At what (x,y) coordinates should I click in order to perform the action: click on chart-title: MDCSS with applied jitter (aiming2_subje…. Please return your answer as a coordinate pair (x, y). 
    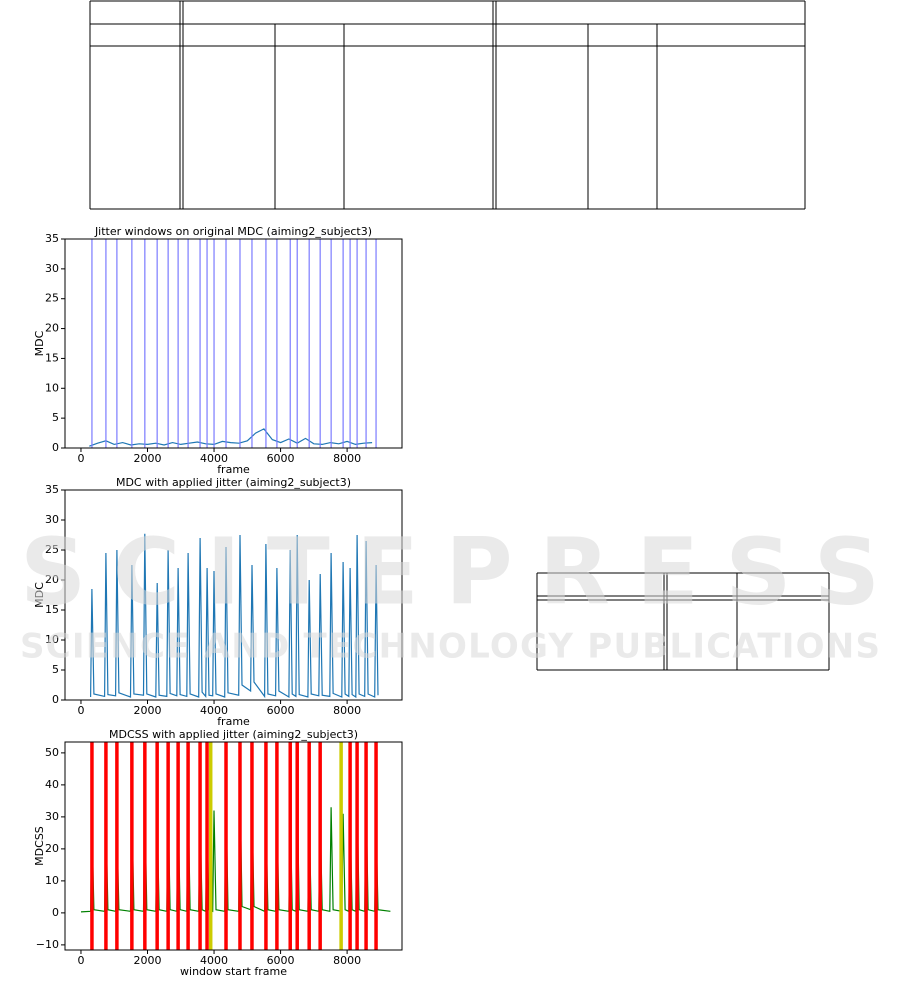
    Looking at the image, I should click on (233, 734).